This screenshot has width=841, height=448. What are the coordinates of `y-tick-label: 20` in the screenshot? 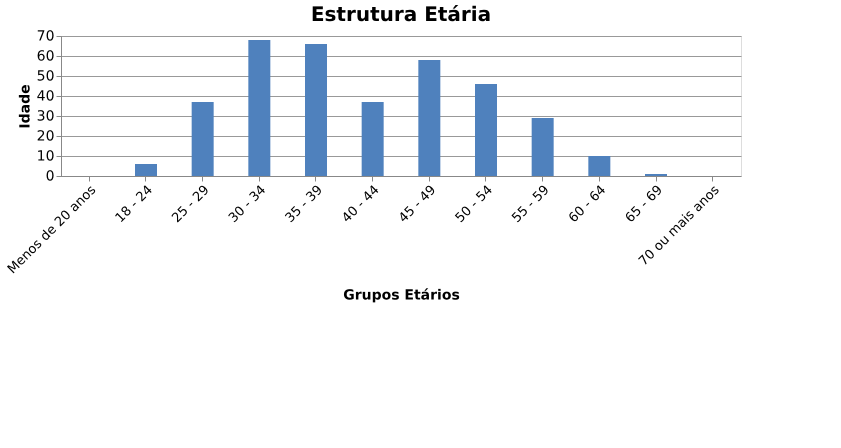 It's located at (45, 136).